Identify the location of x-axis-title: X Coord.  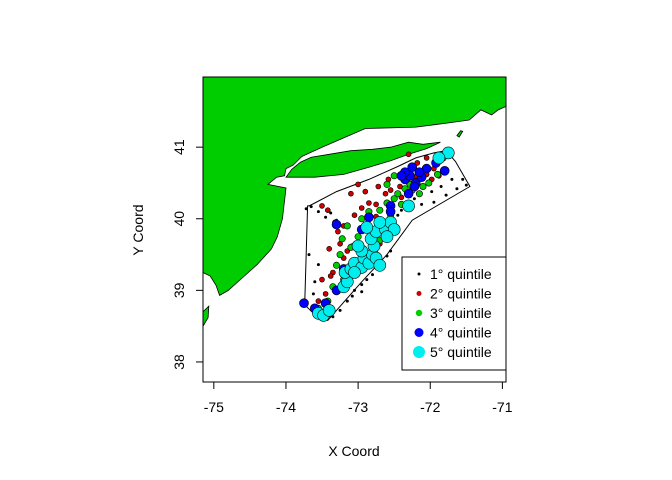
(353, 451).